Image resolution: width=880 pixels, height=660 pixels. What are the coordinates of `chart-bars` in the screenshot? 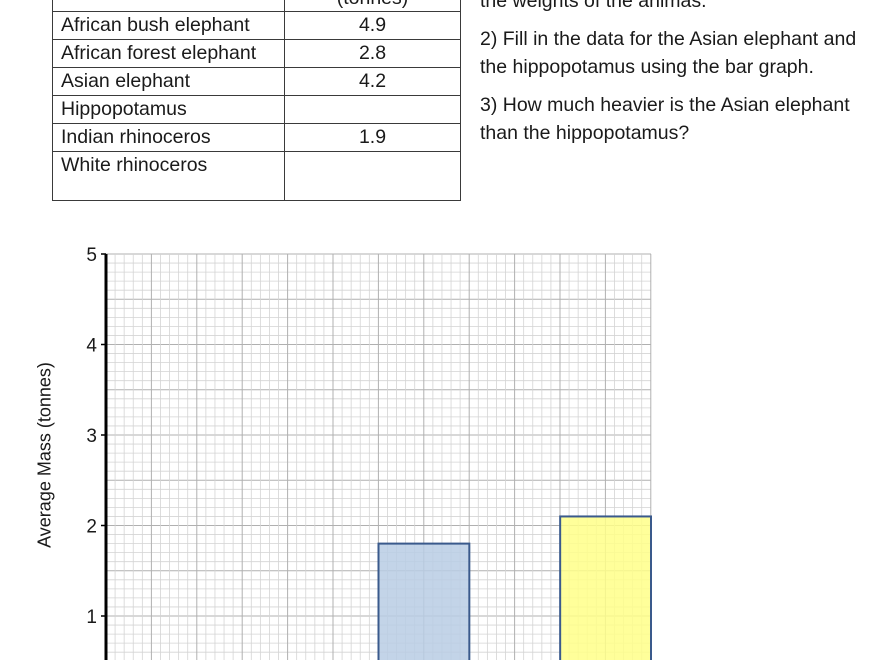 It's located at (515, 587).